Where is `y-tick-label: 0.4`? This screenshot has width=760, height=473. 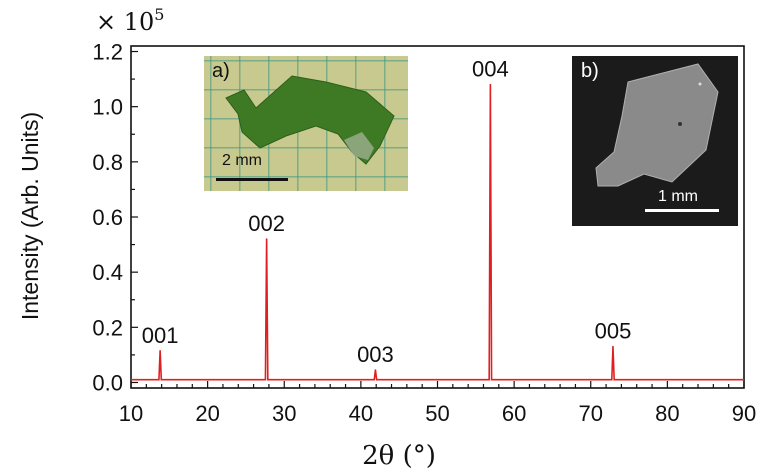
y-tick-label: 0.4 is located at coordinates (107, 272).